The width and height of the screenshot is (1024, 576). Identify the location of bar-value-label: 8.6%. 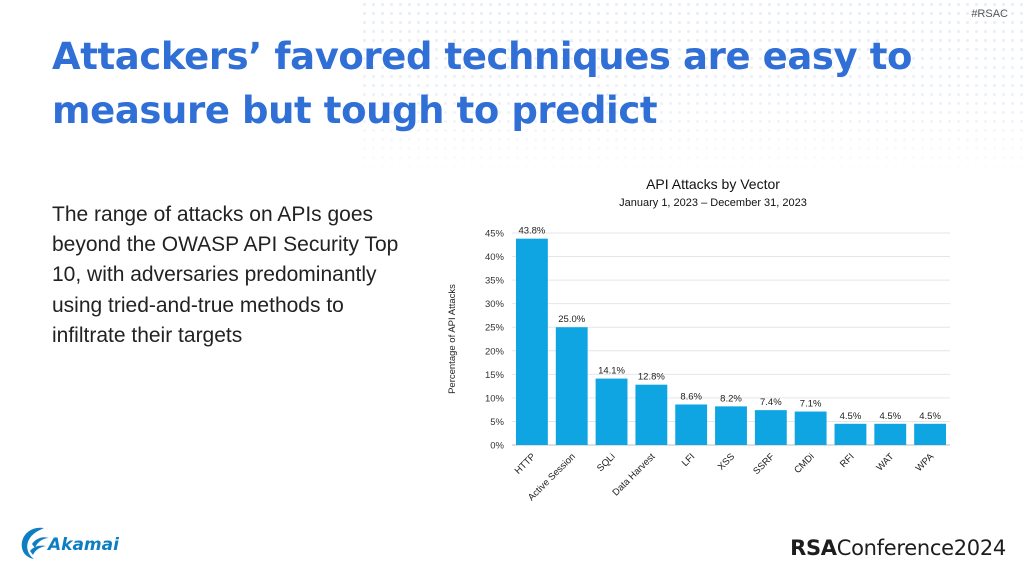
(691, 396).